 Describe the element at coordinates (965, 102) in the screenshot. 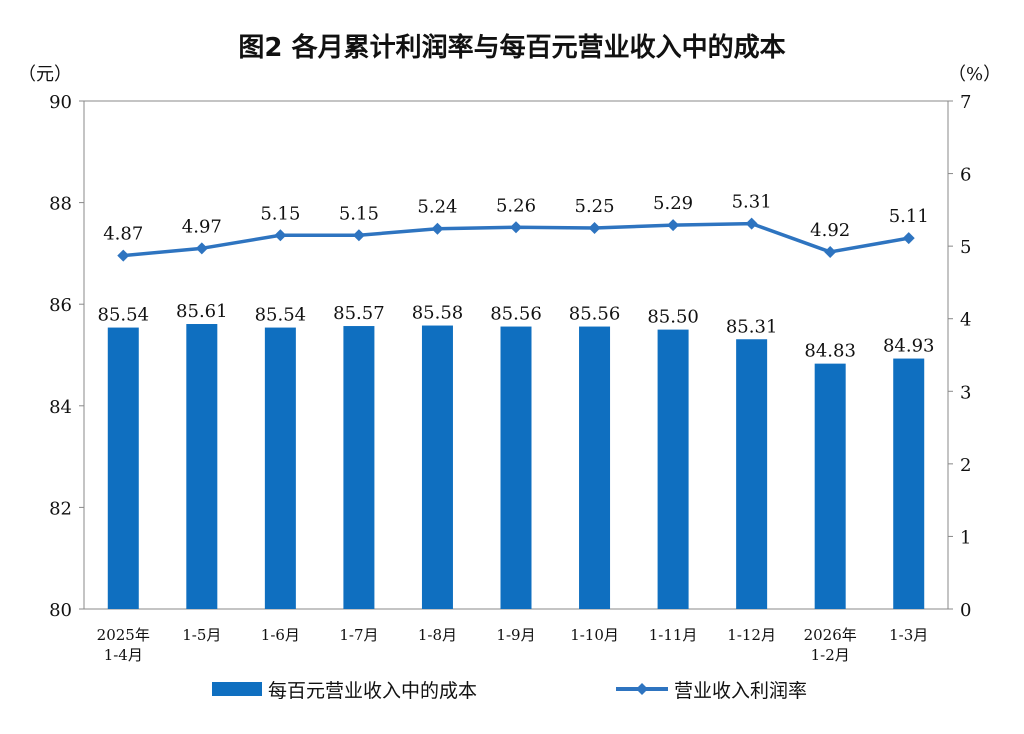

I see `right-tick-label: 7` at that location.